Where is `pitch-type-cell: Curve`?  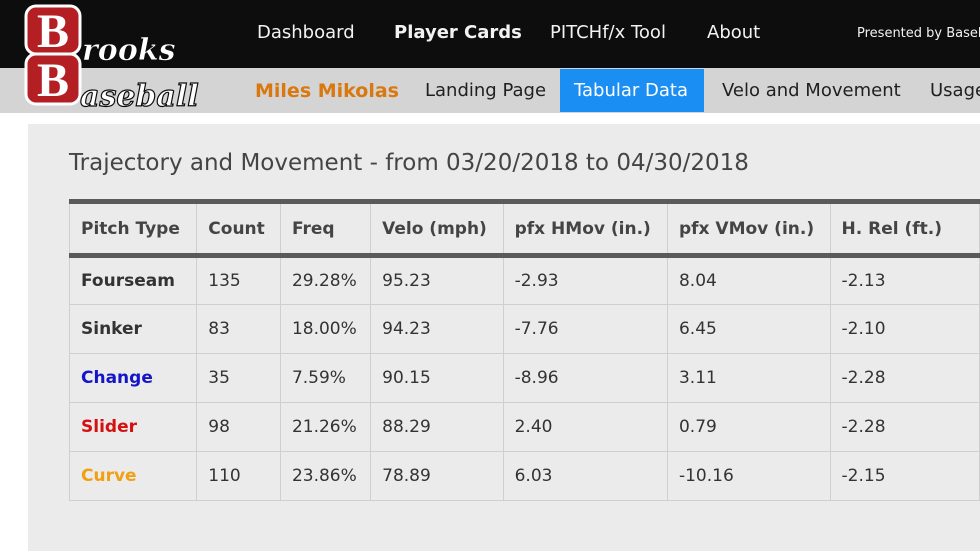
pitch-type-cell: Curve is located at coordinates (133, 476).